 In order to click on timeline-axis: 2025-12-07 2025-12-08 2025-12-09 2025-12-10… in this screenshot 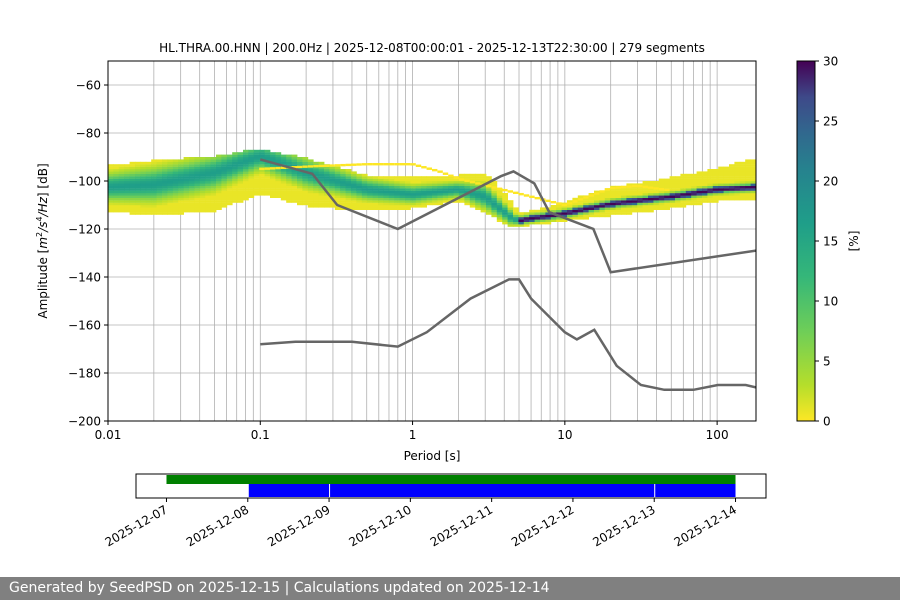, I will do `click(421, 523)`.